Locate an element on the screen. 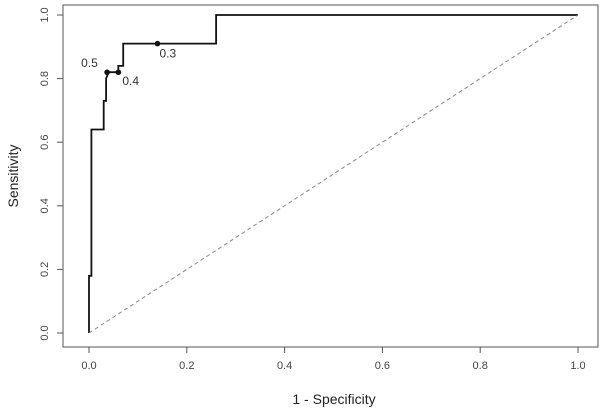 This screenshot has width=600, height=415. annotations-layer: 0.5 0.4 0.3 is located at coordinates (128, 64).